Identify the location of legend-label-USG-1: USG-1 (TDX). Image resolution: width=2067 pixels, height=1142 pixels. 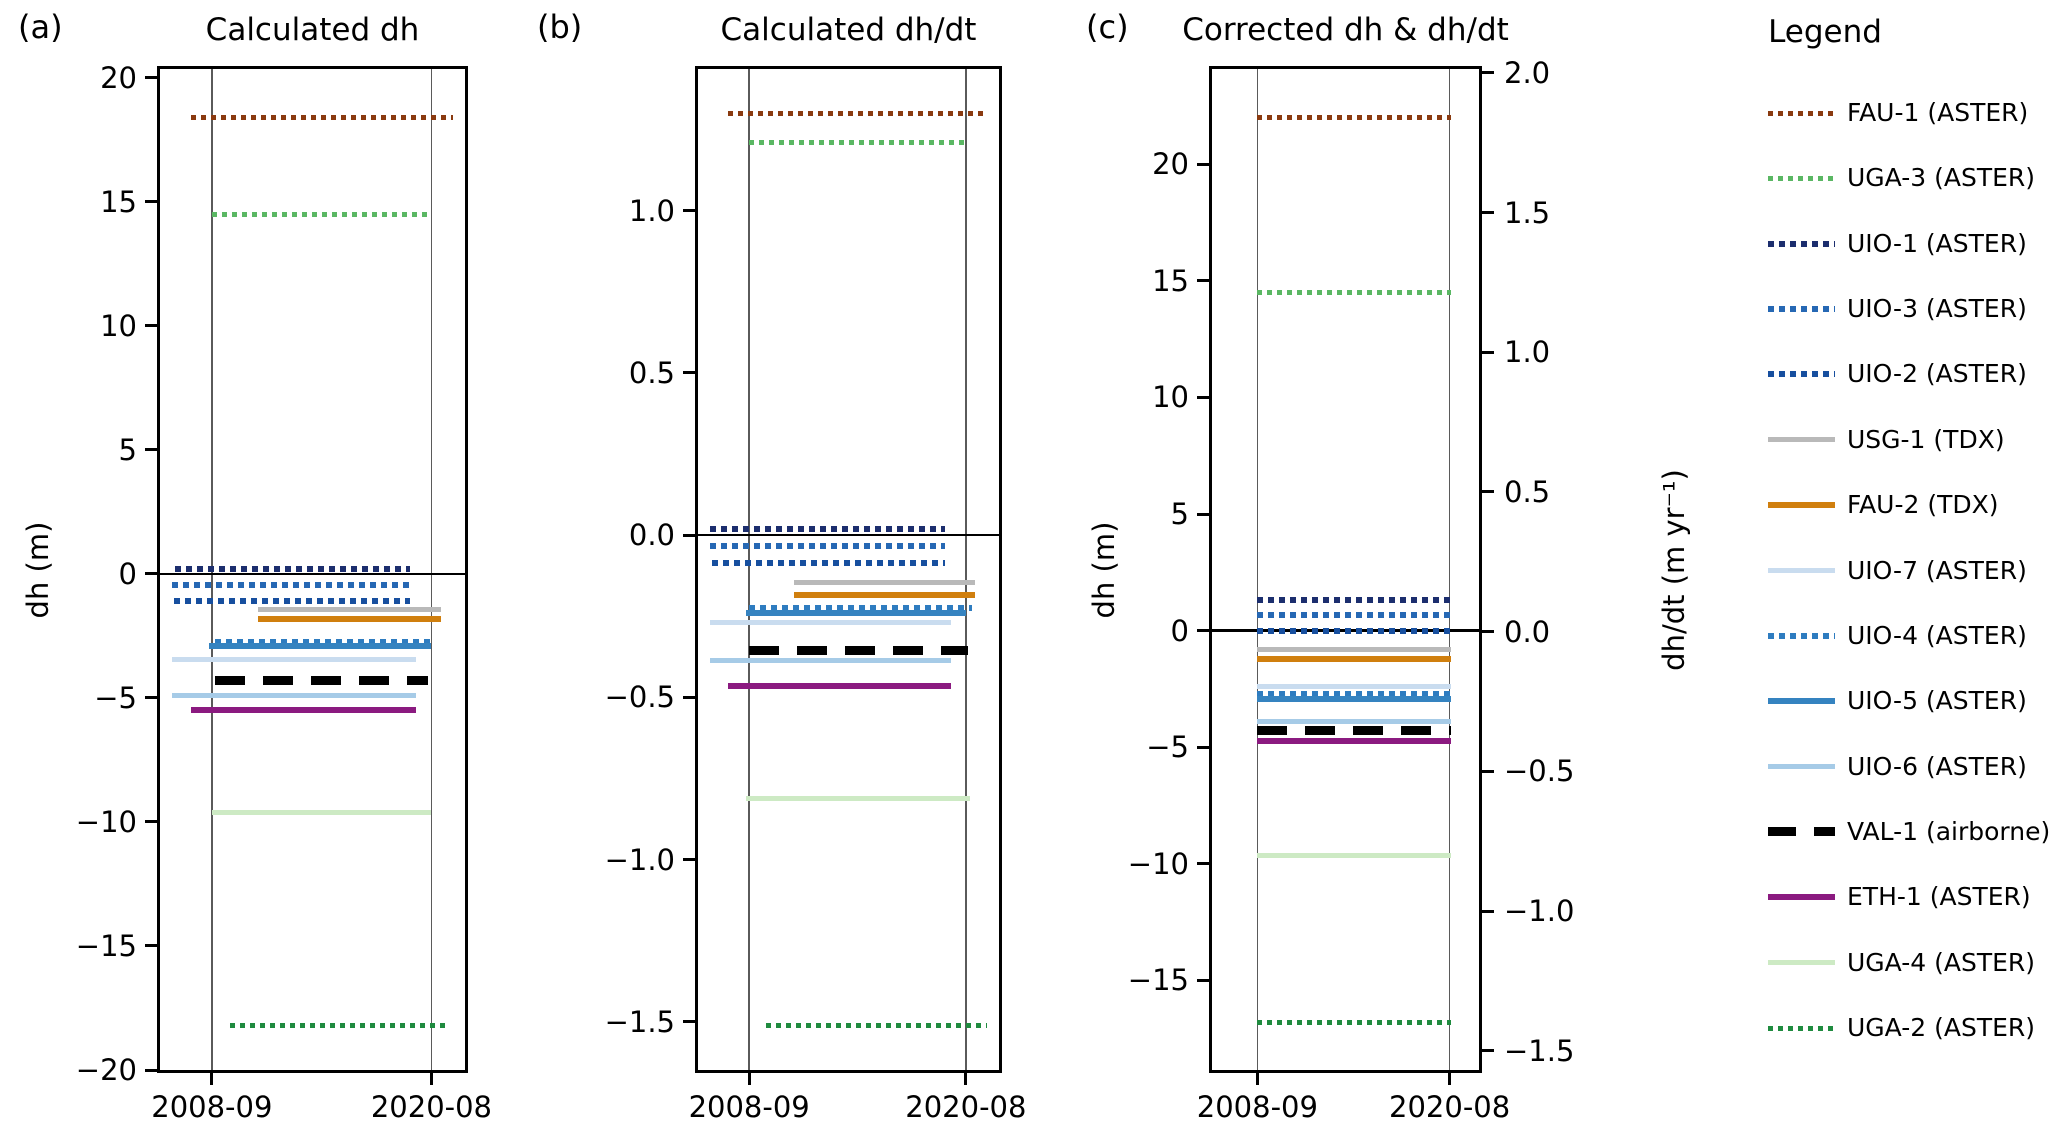
(1926, 439).